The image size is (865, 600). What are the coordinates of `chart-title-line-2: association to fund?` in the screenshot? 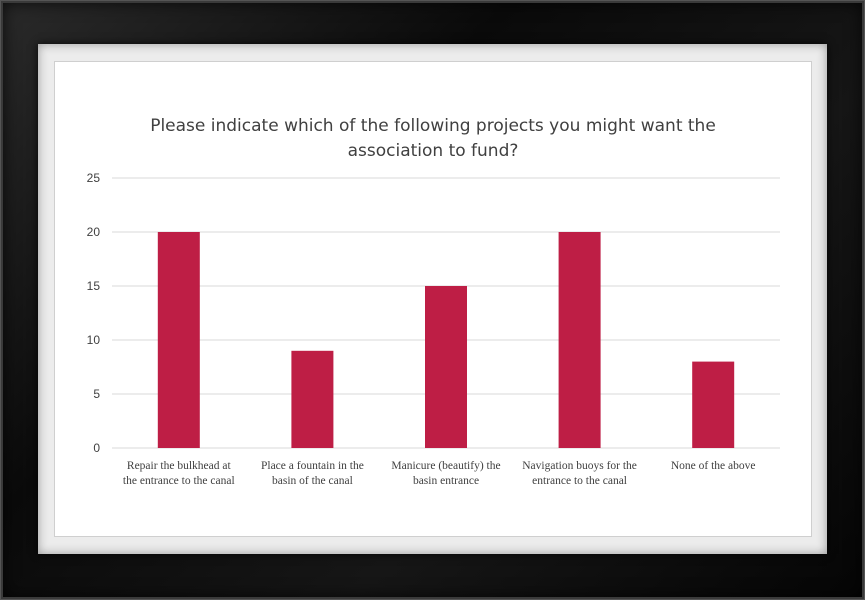 It's located at (433, 151).